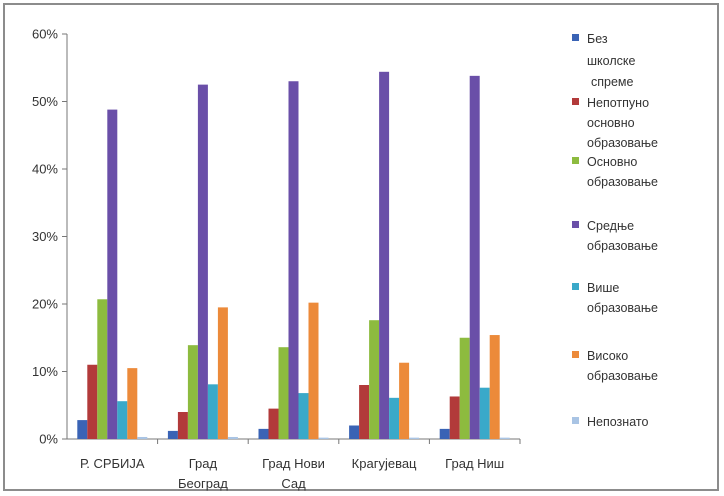  What do you see at coordinates (48, 439) in the screenshot?
I see `y-tick-label: 0%` at bounding box center [48, 439].